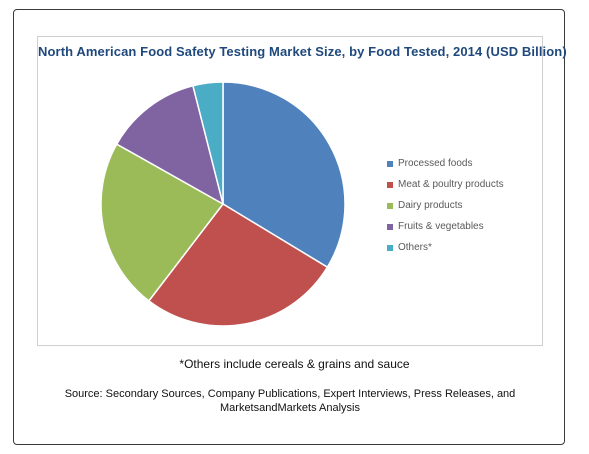  I want to click on legend-label: Fruits & vegetables, so click(441, 226).